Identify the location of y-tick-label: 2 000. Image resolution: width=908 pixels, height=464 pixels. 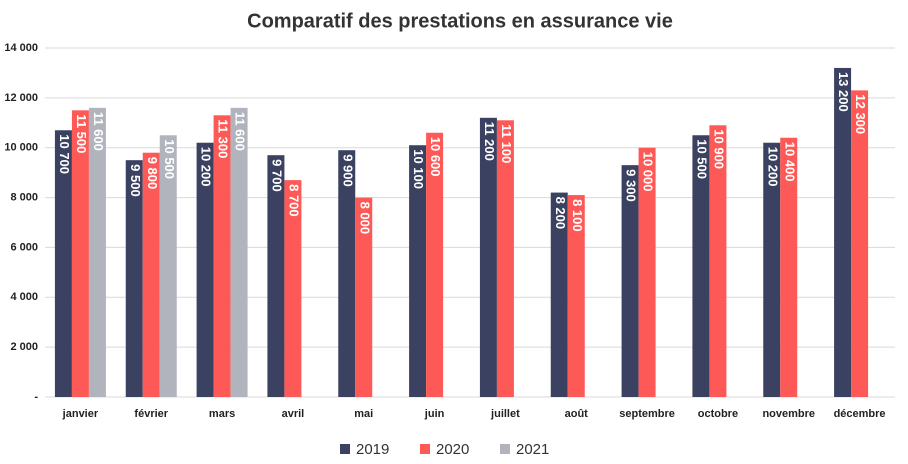
(24, 347).